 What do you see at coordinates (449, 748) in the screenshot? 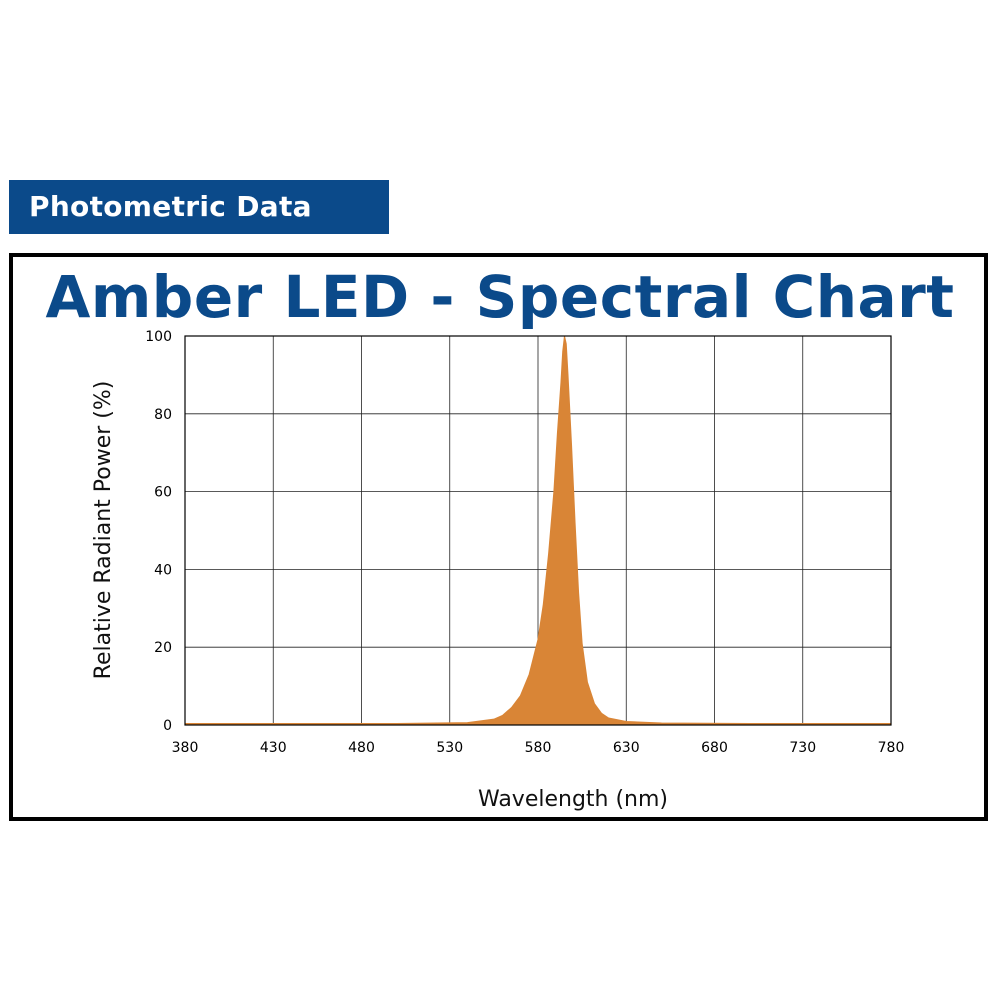
I see `x-tick-label: 530` at bounding box center [449, 748].